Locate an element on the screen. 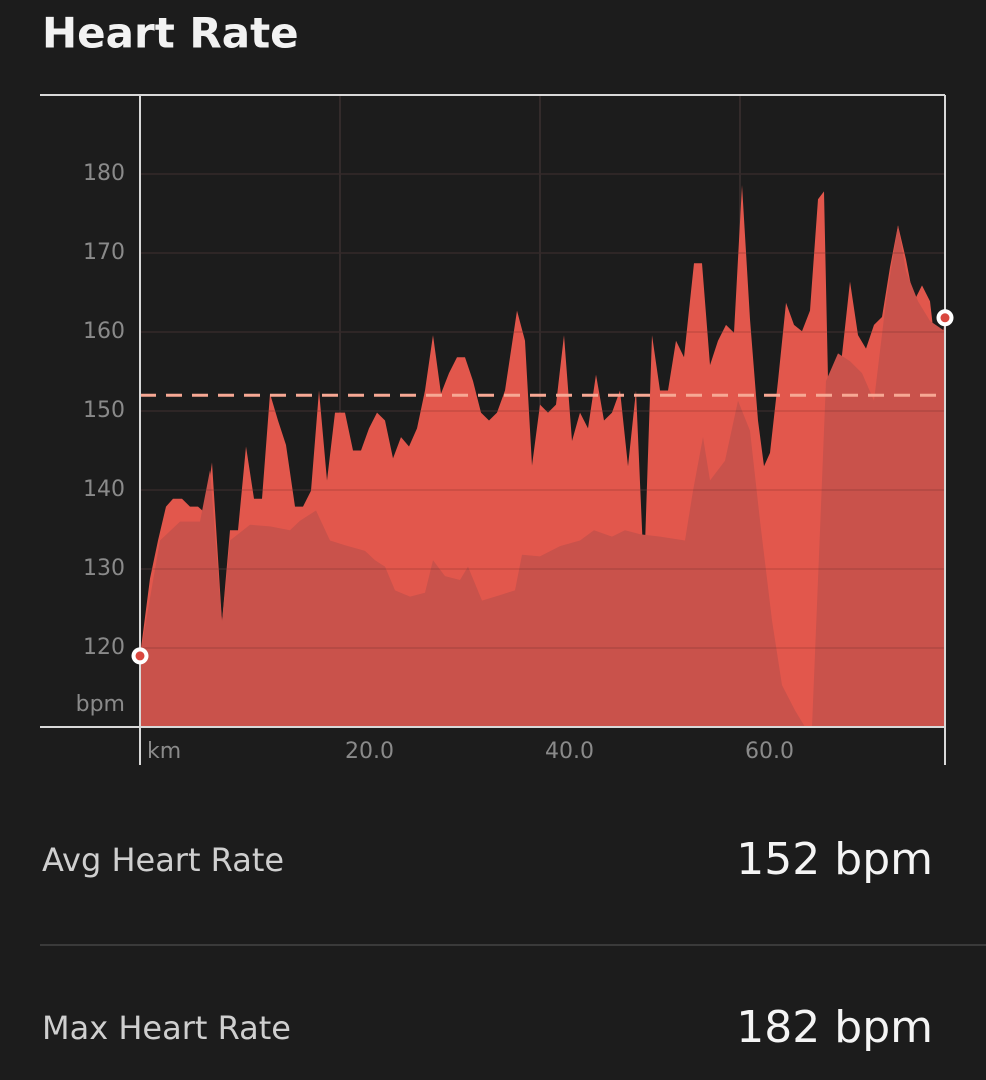  stat-label: Avg Heart Rate is located at coordinates (163, 860).